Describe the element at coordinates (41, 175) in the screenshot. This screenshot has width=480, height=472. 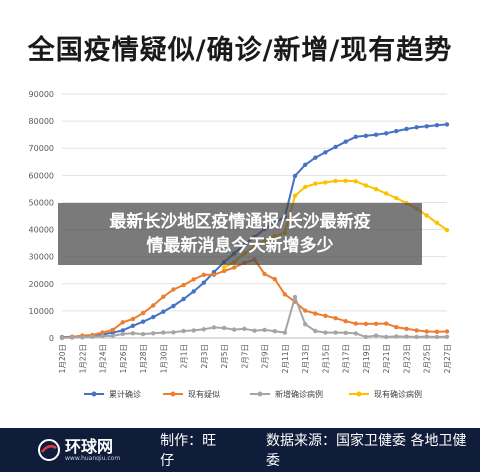
I see `y-tick-label: 60000` at that location.